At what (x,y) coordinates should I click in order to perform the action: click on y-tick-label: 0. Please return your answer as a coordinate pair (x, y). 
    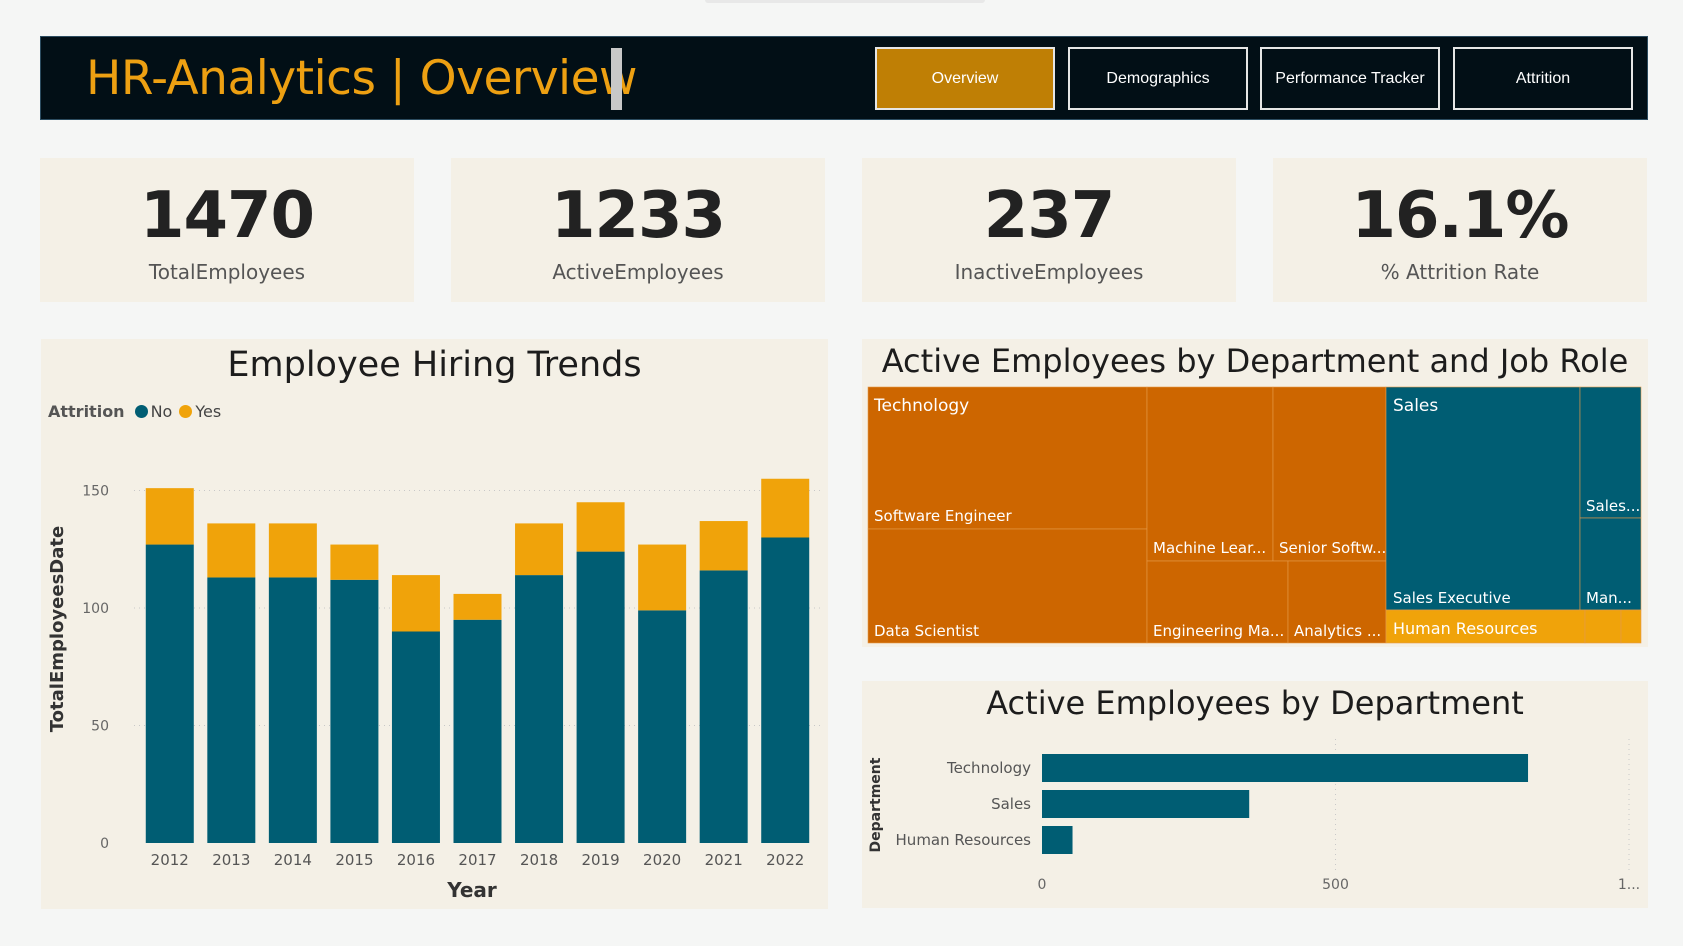
    Looking at the image, I should click on (104, 844).